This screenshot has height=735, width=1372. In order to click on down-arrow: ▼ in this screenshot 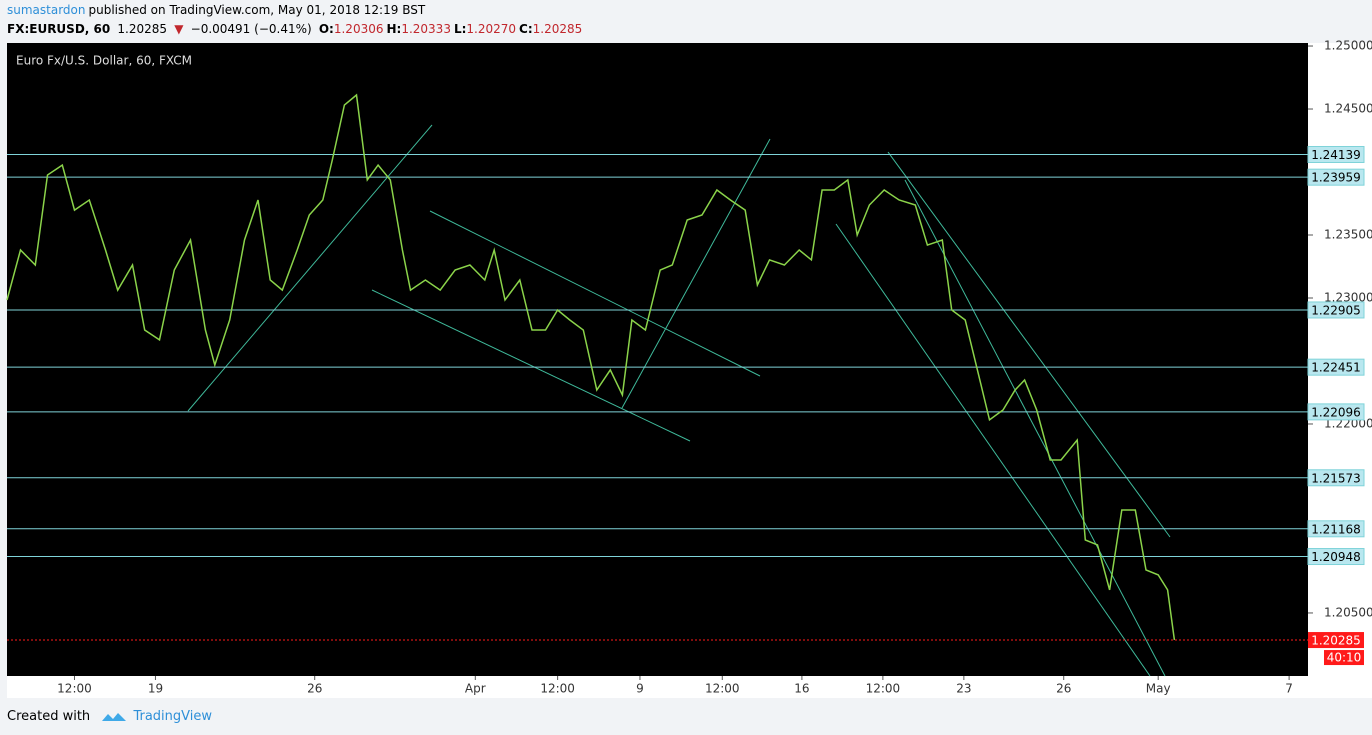, I will do `click(179, 29)`.